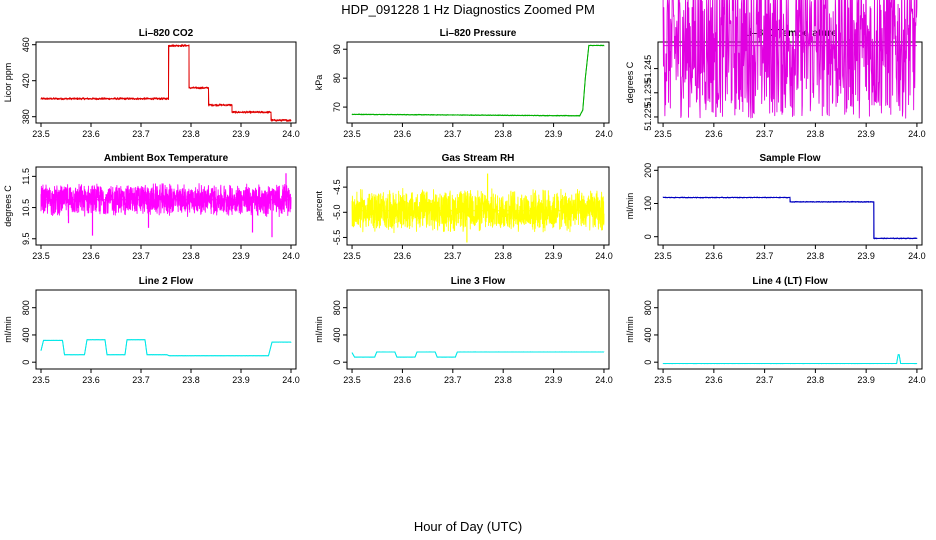 Image resolution: width=936 pixels, height=540 pixels. I want to click on panel-title: Li–820 Temperature, so click(790, 33).